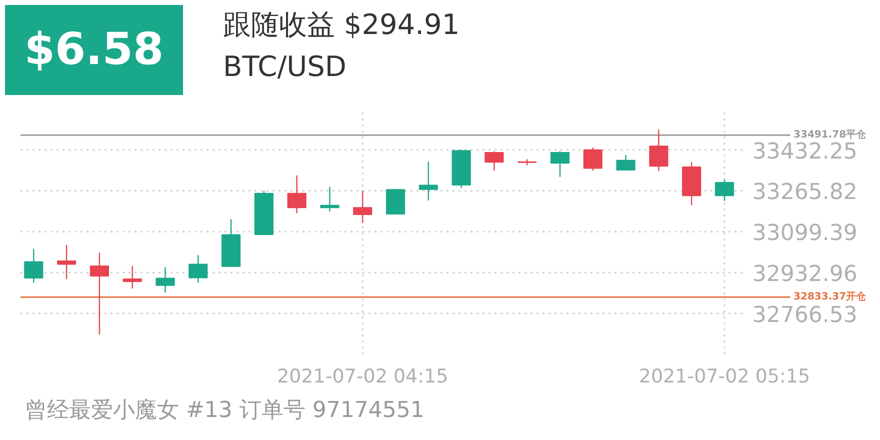 The height and width of the screenshot is (440, 880). What do you see at coordinates (724, 377) in the screenshot?
I see `x-tick-label: 2021-07-02 05:15` at bounding box center [724, 377].